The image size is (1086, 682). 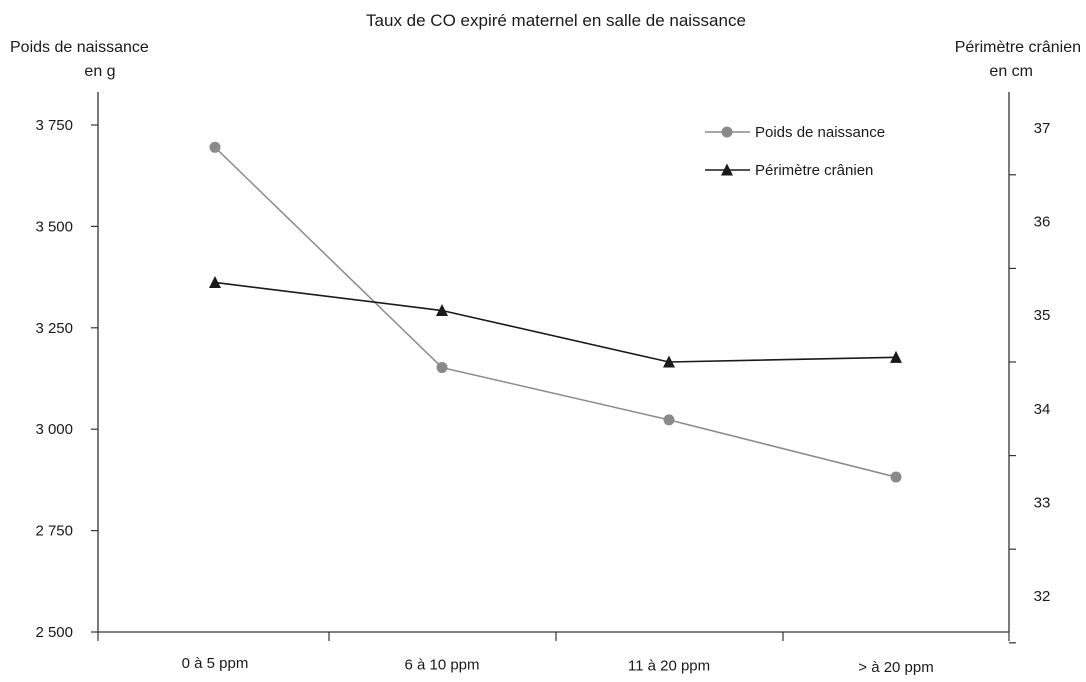 I want to click on right-tick-label: 33, so click(x=1042, y=502).